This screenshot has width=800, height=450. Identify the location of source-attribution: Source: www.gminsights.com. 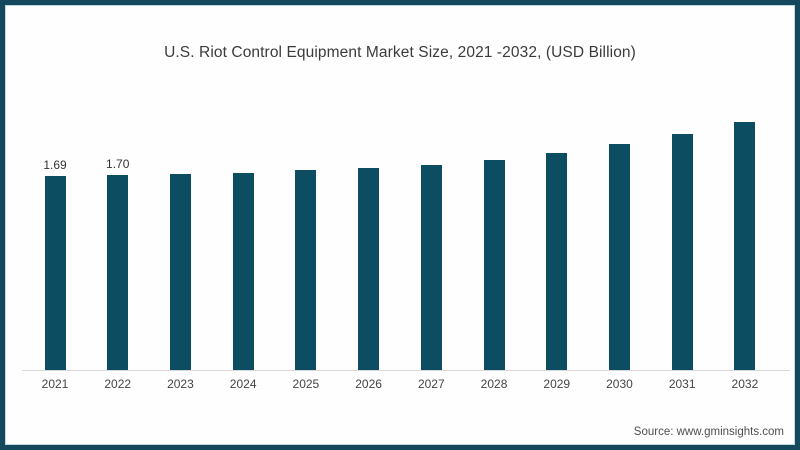
(708, 432).